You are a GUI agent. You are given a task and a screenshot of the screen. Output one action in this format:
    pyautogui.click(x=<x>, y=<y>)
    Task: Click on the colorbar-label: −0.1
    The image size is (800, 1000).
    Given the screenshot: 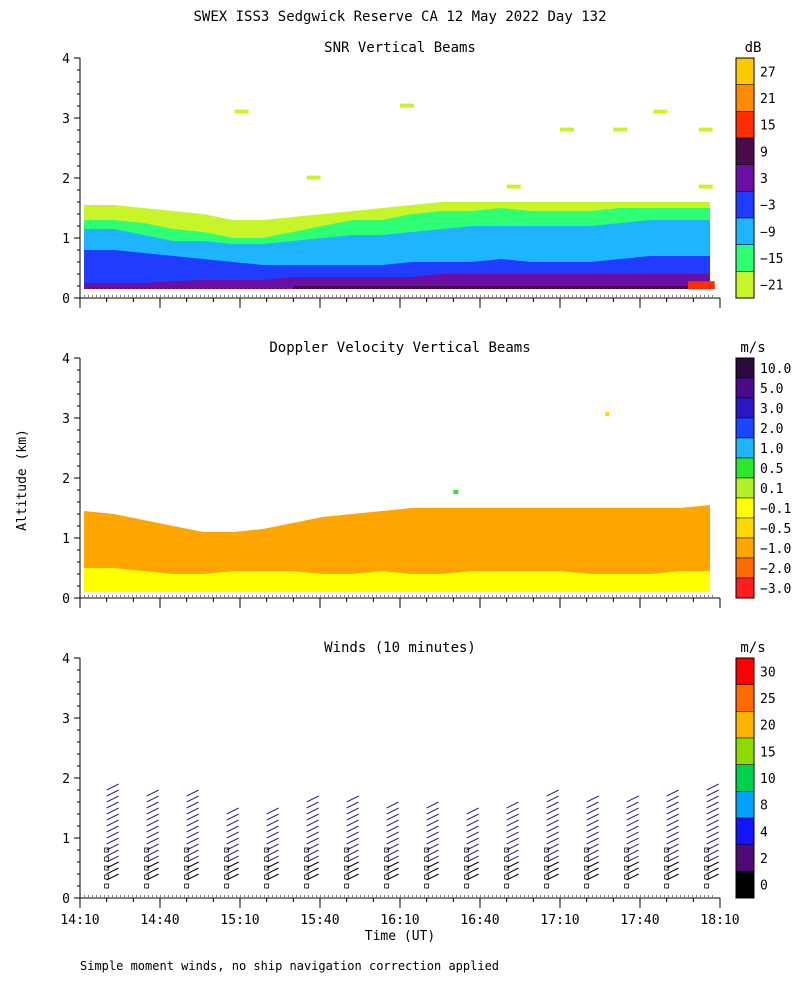 What is the action you would take?
    pyautogui.click(x=775, y=509)
    